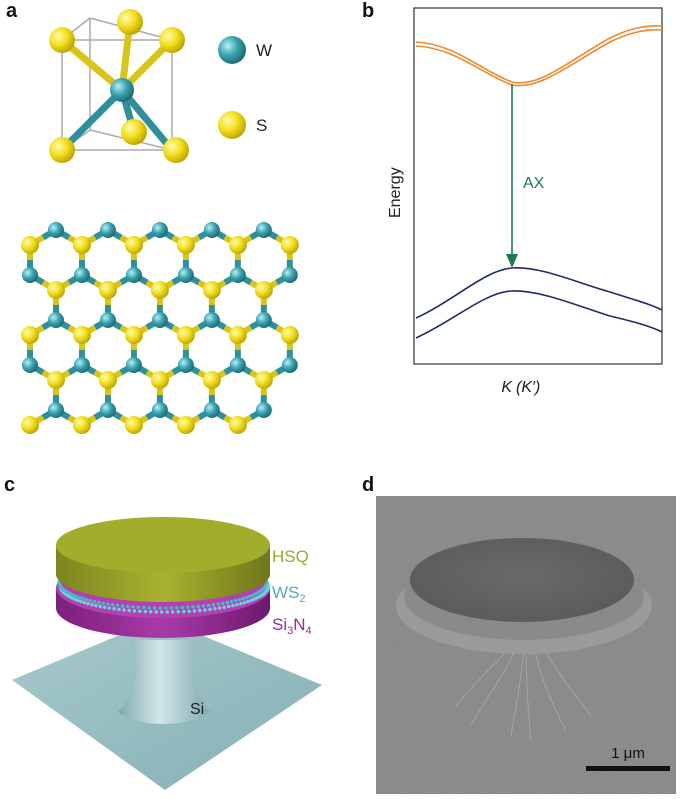  What do you see at coordinates (164, 597) in the screenshot?
I see `ws2-layer` at bounding box center [164, 597].